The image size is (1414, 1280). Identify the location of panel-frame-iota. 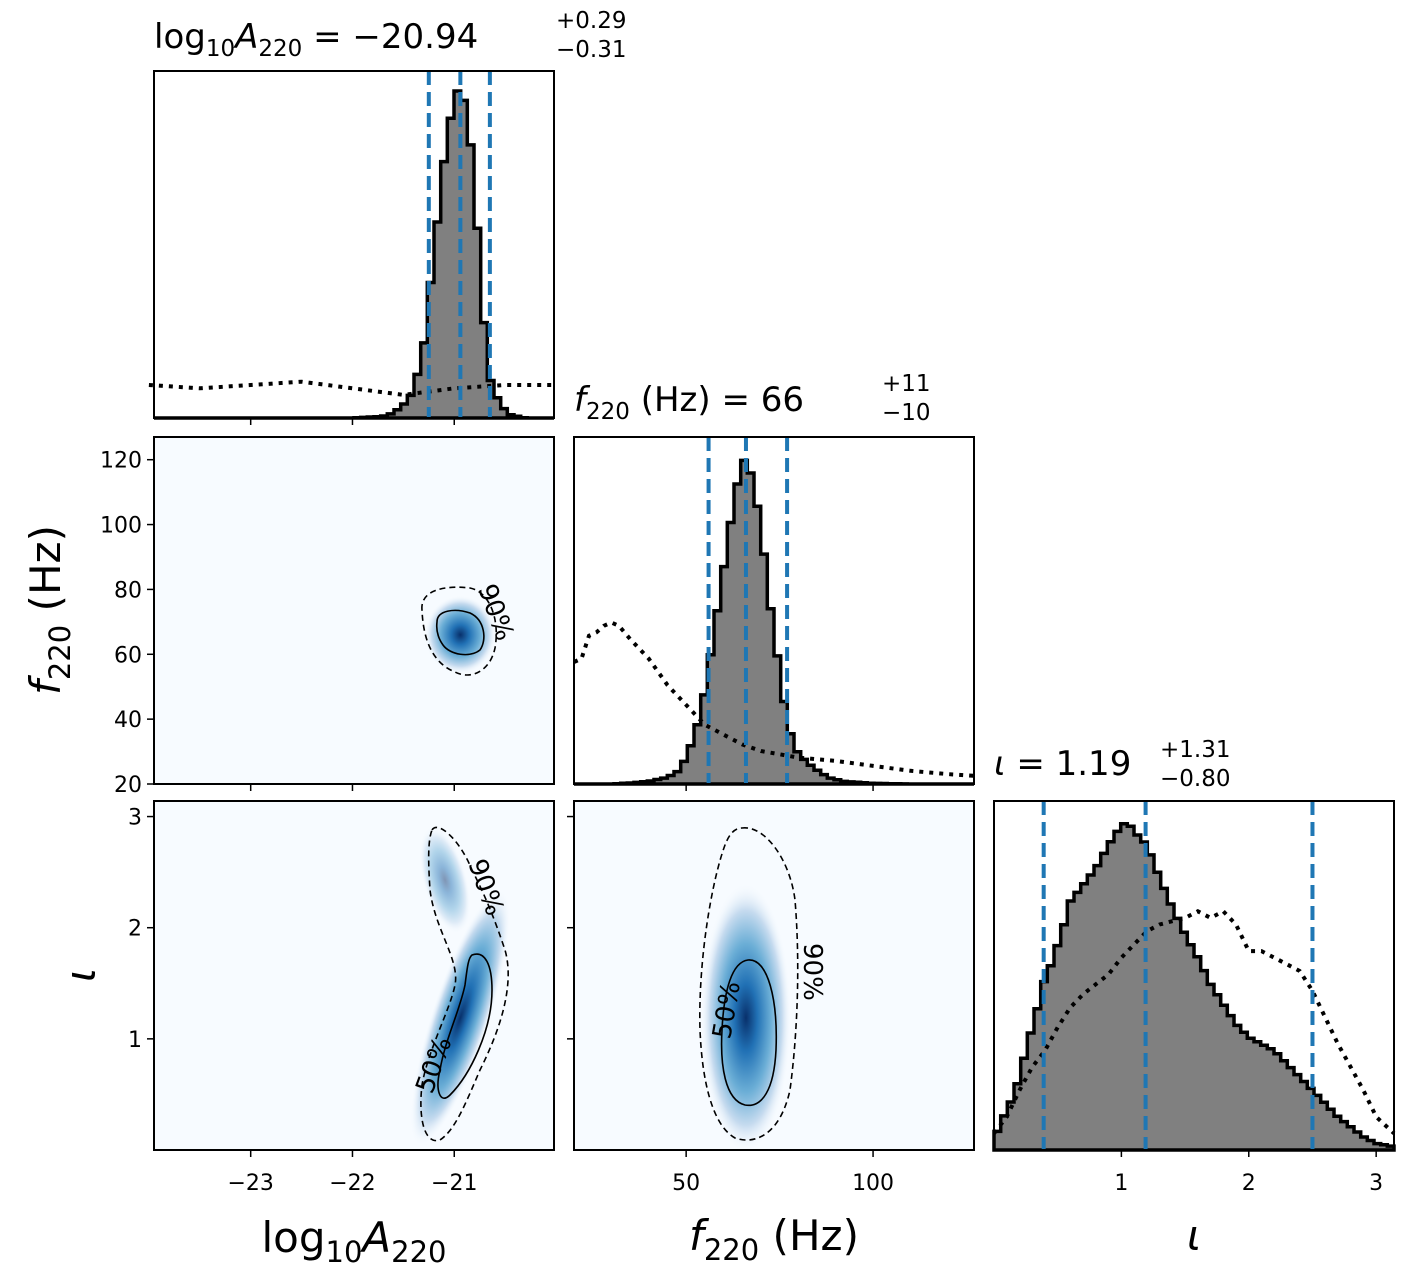
(1194, 975).